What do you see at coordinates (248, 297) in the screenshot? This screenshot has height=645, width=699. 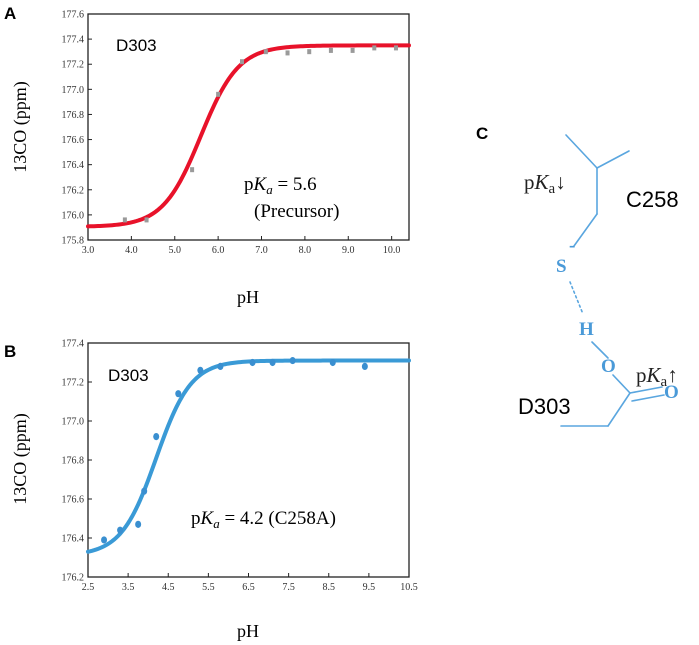 I see `chart-a-x-axis-label: pH` at bounding box center [248, 297].